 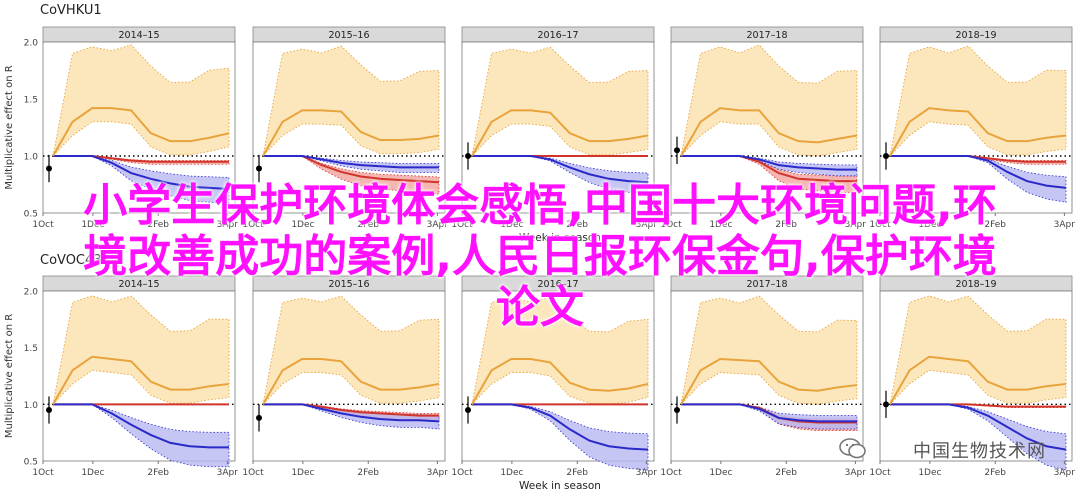 I want to click on facet-label: 2018–19, so click(x=975, y=284).